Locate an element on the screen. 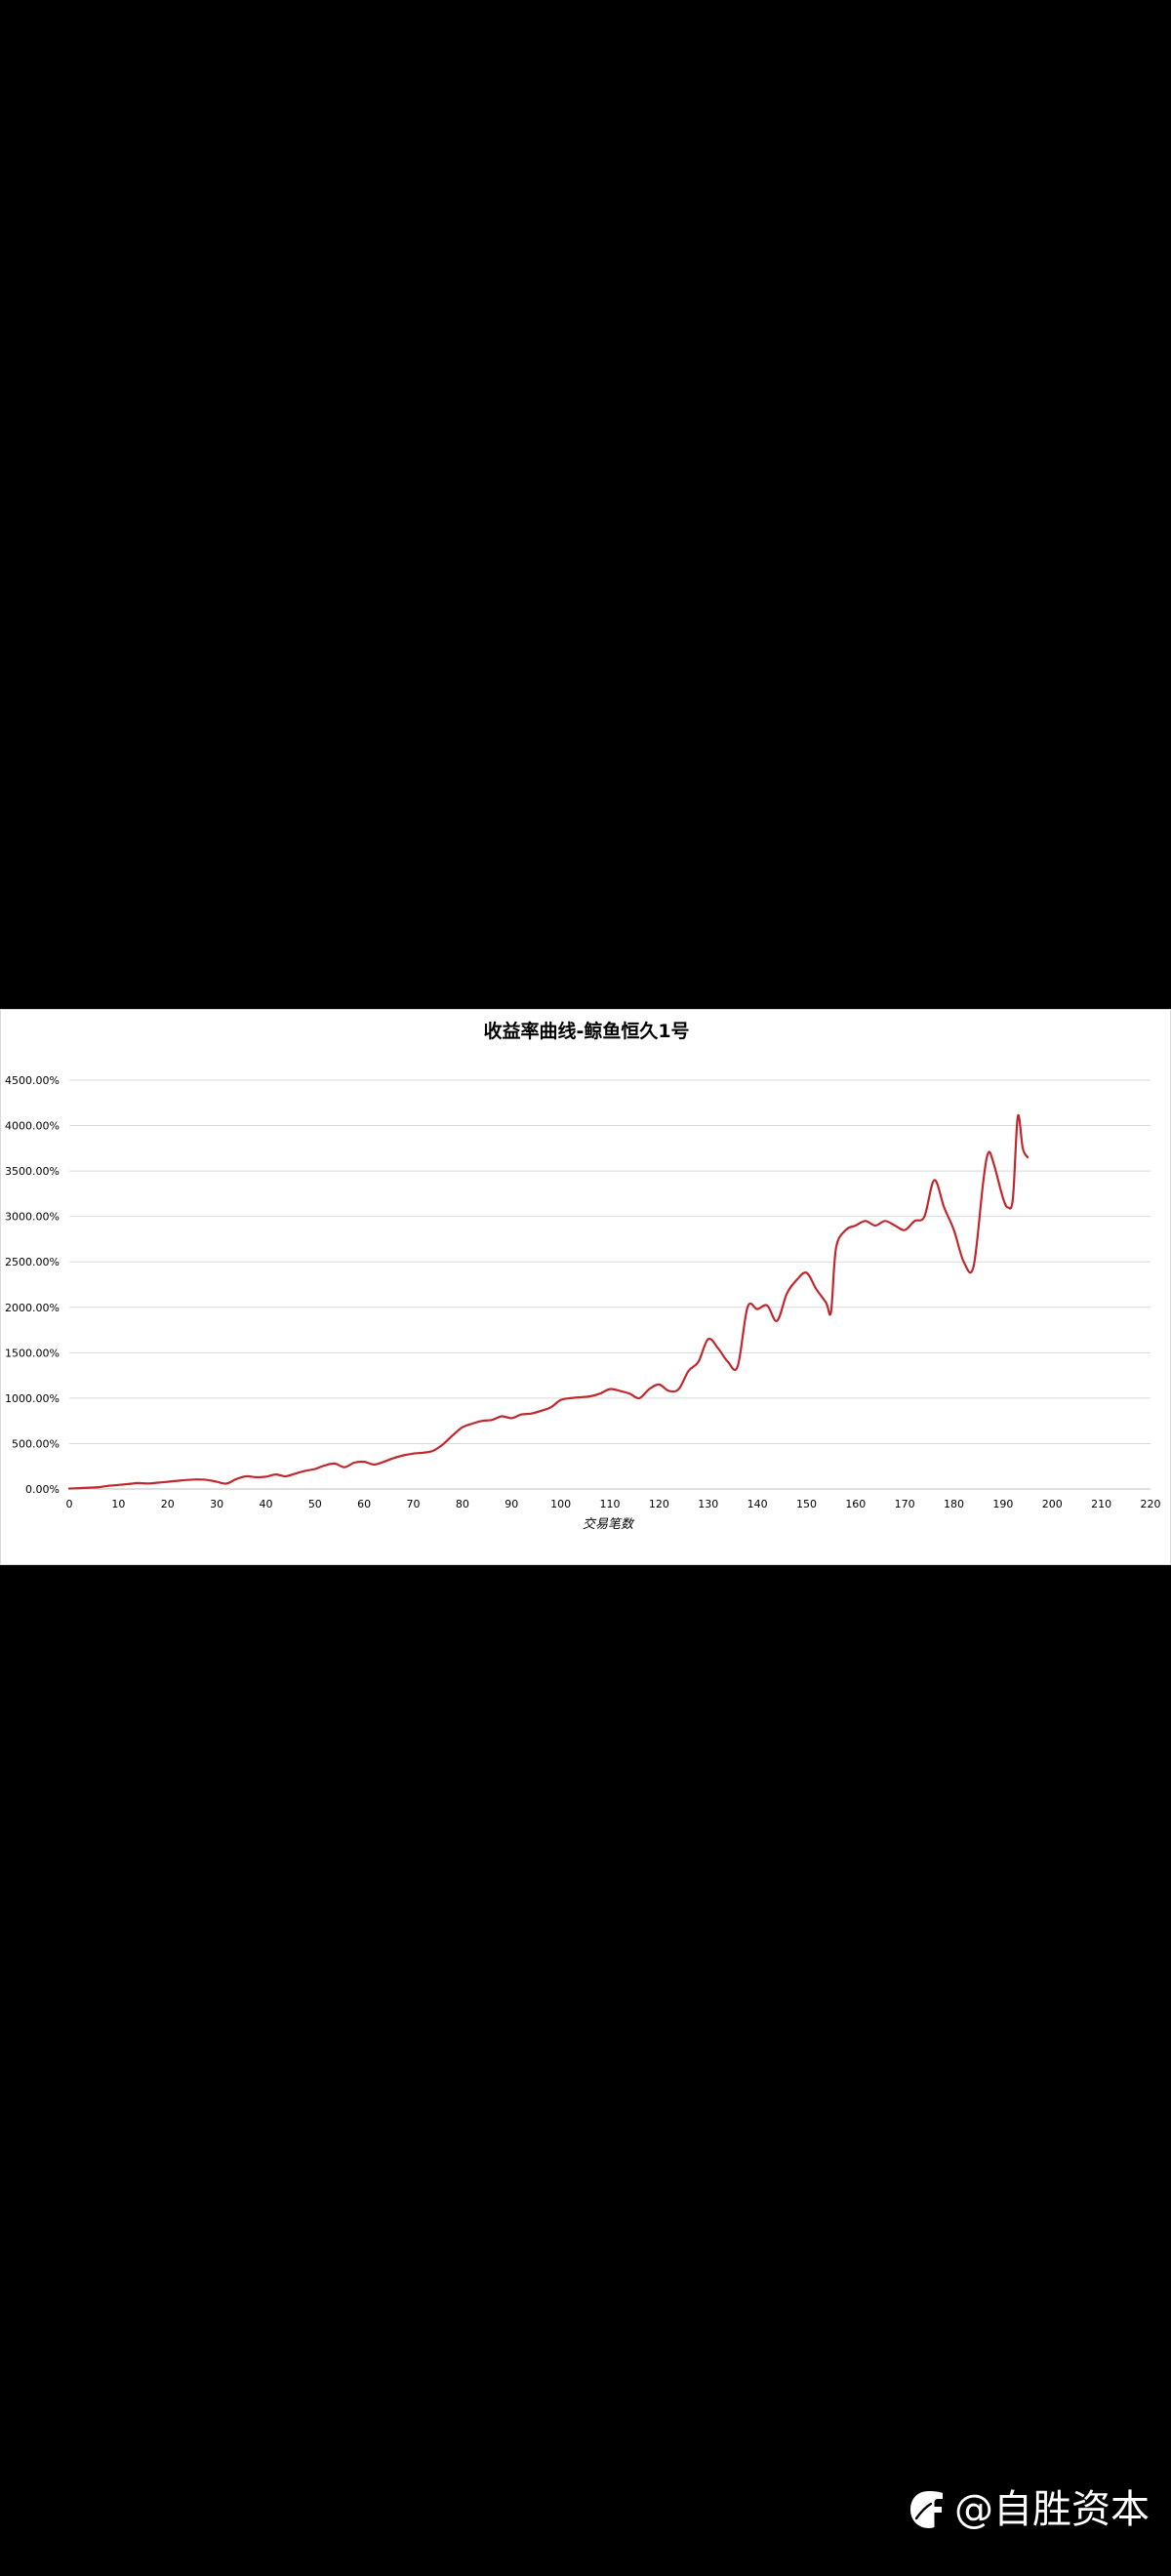  chart-title: 收益率曲线-鲸鱼恒久1号 is located at coordinates (586, 1031).